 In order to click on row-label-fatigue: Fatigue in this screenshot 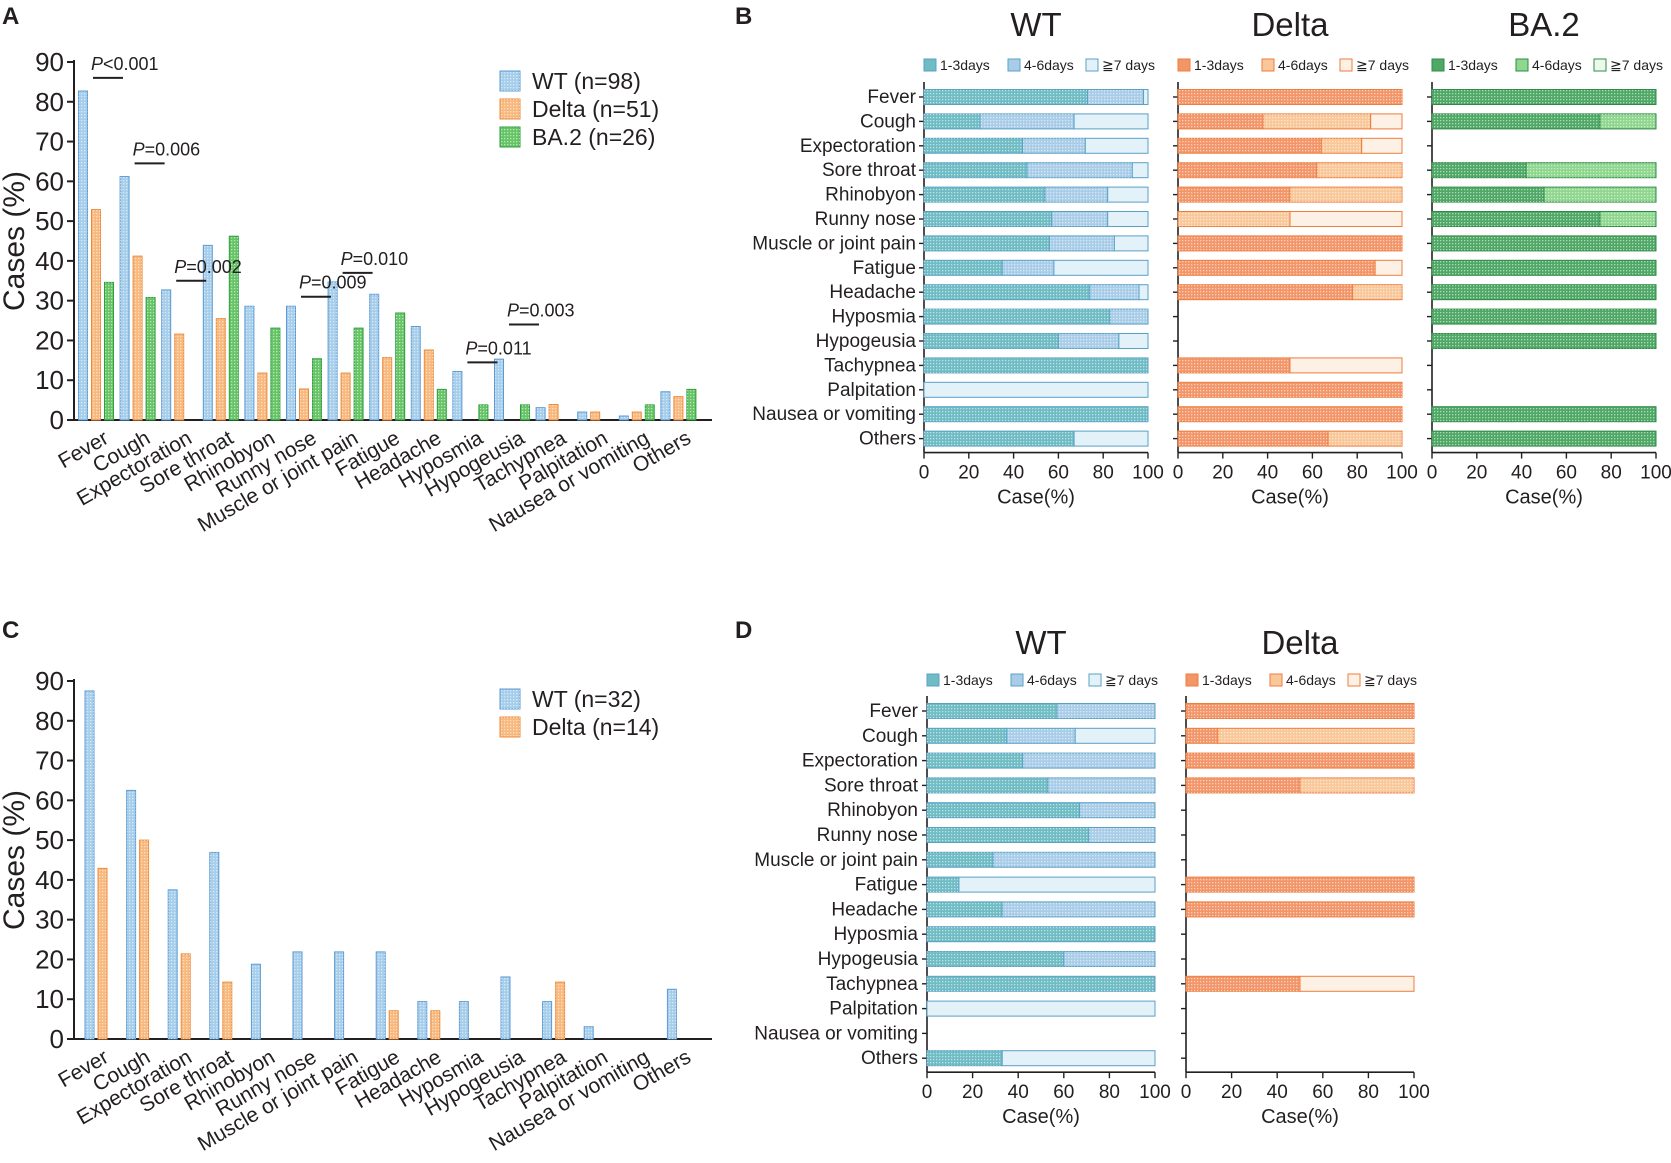, I will do `click(886, 885)`.